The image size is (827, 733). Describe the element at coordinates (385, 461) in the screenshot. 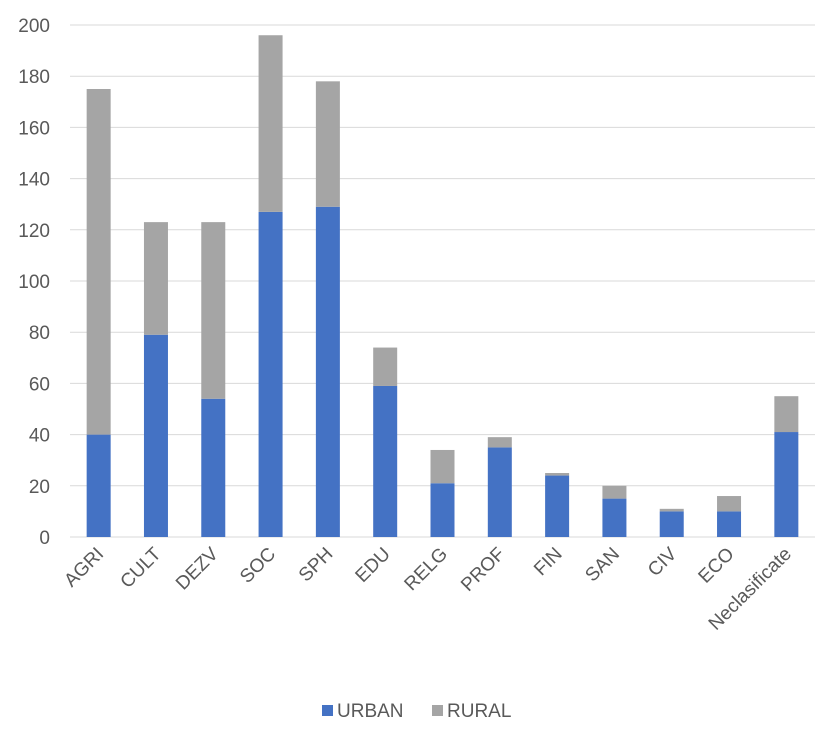

I see `bar-urban-edu` at that location.